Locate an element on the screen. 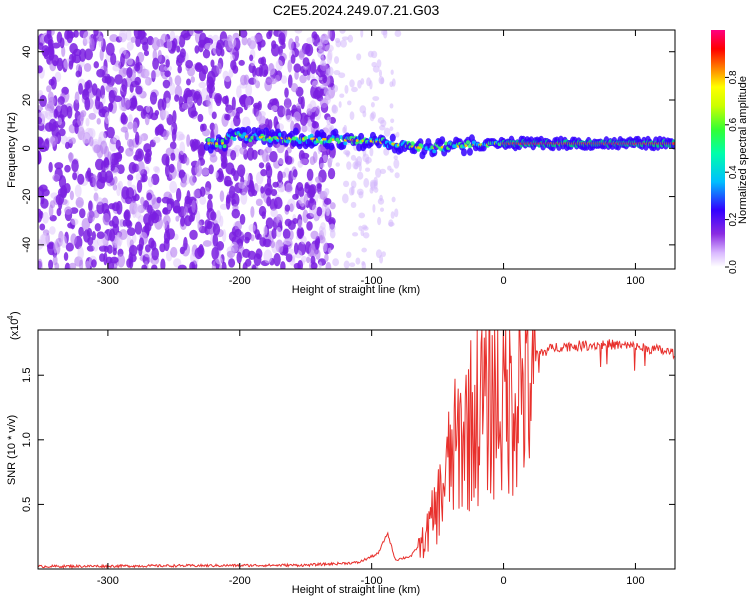  spectrogram-x-tick-label: -300 is located at coordinates (108, 281).